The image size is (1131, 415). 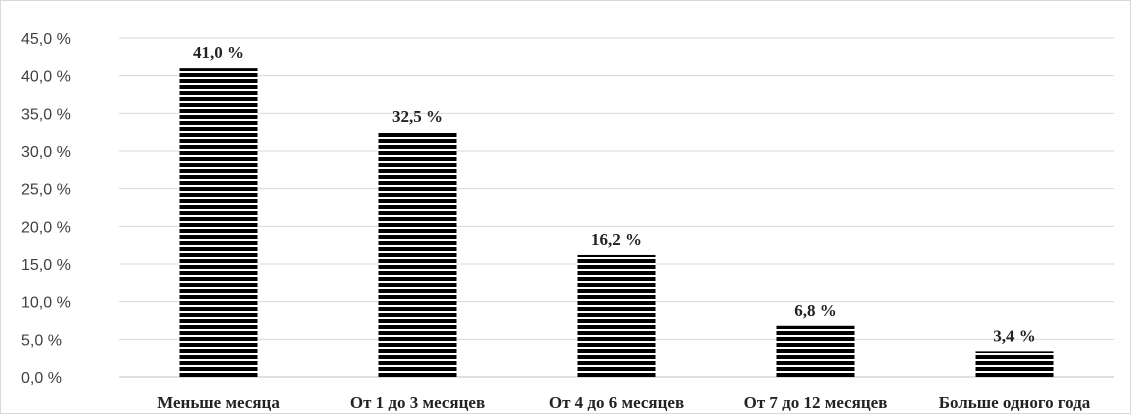 I want to click on y-tick-label: 45,0 %, so click(x=46, y=39).